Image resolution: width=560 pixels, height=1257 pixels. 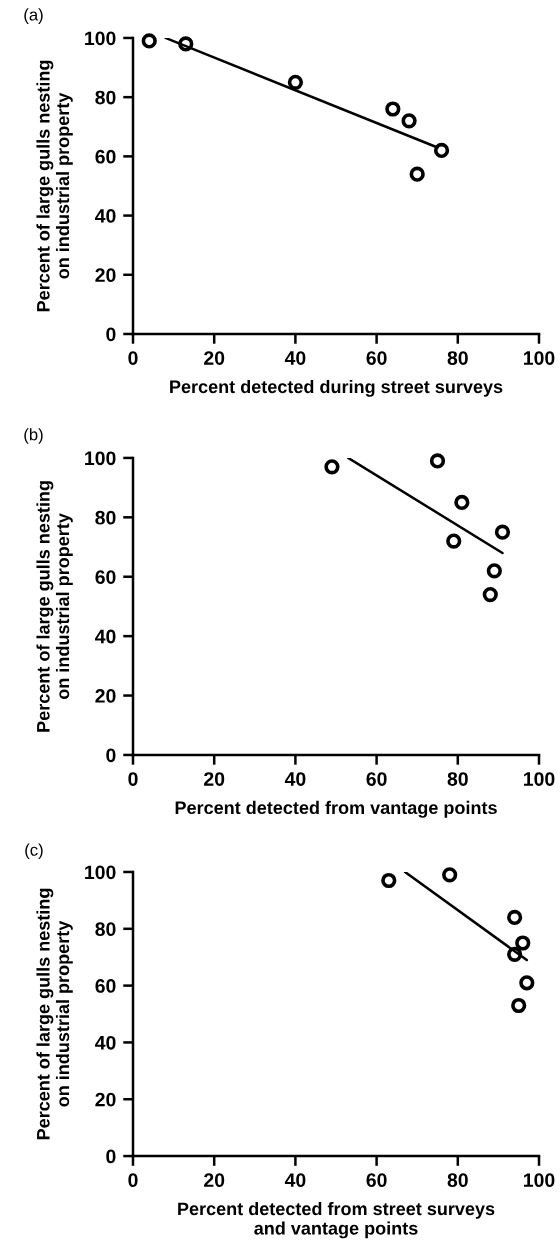 I want to click on chart-title: (c), so click(x=34, y=851).